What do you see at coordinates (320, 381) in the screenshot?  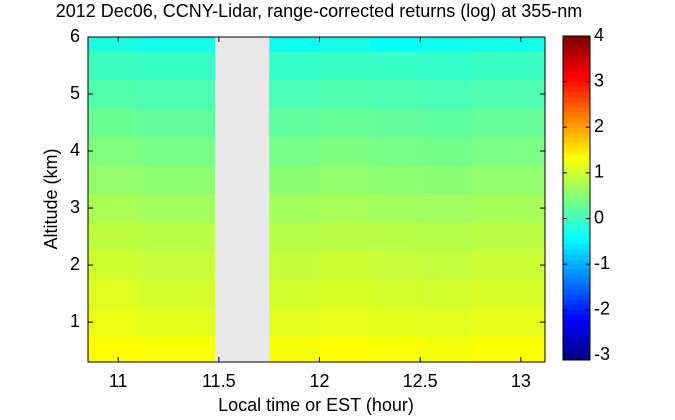 I see `x-tick-label: 12` at bounding box center [320, 381].